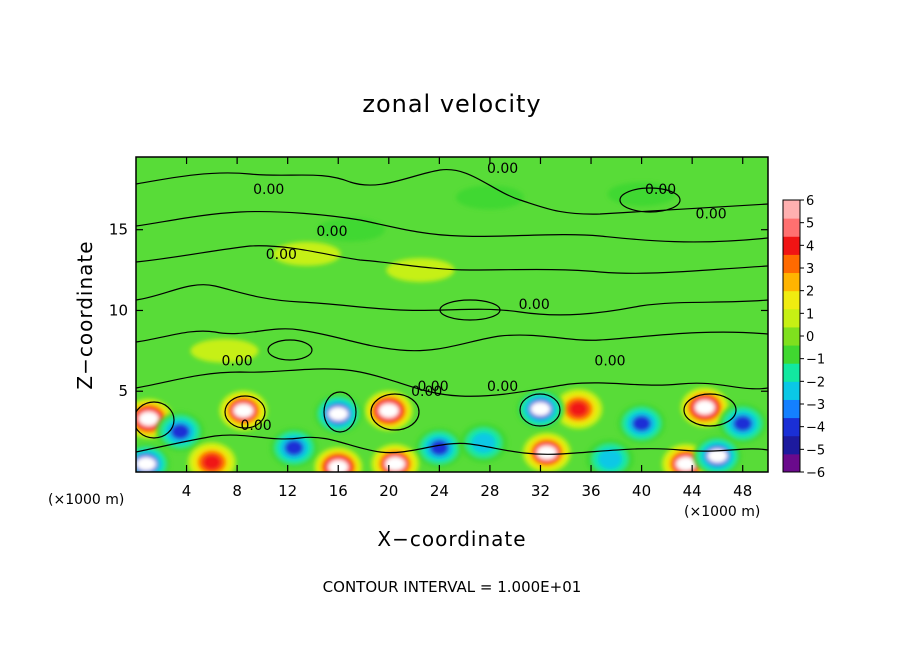 The width and height of the screenshot is (904, 654). I want to click on y-tick-label: 15, so click(118, 230).